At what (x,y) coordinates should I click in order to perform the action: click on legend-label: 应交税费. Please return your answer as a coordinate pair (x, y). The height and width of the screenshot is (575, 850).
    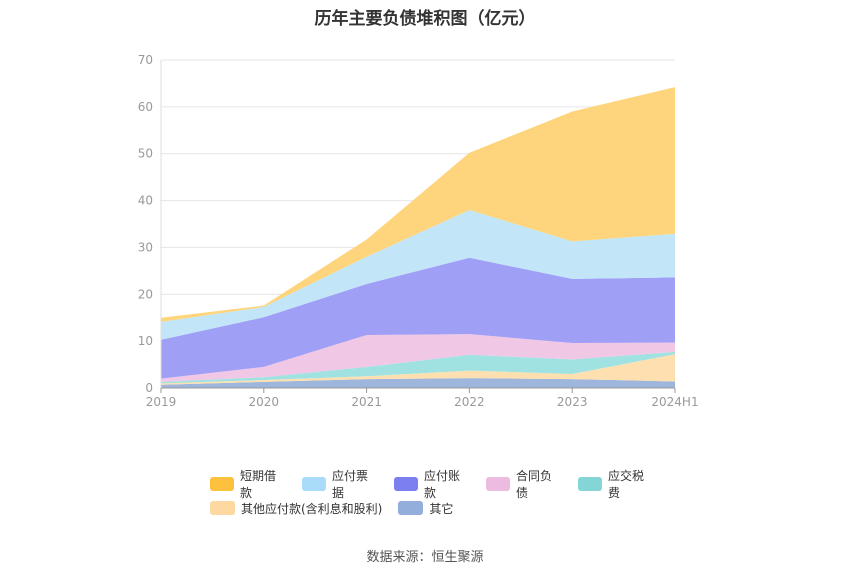
    Looking at the image, I should click on (625, 484).